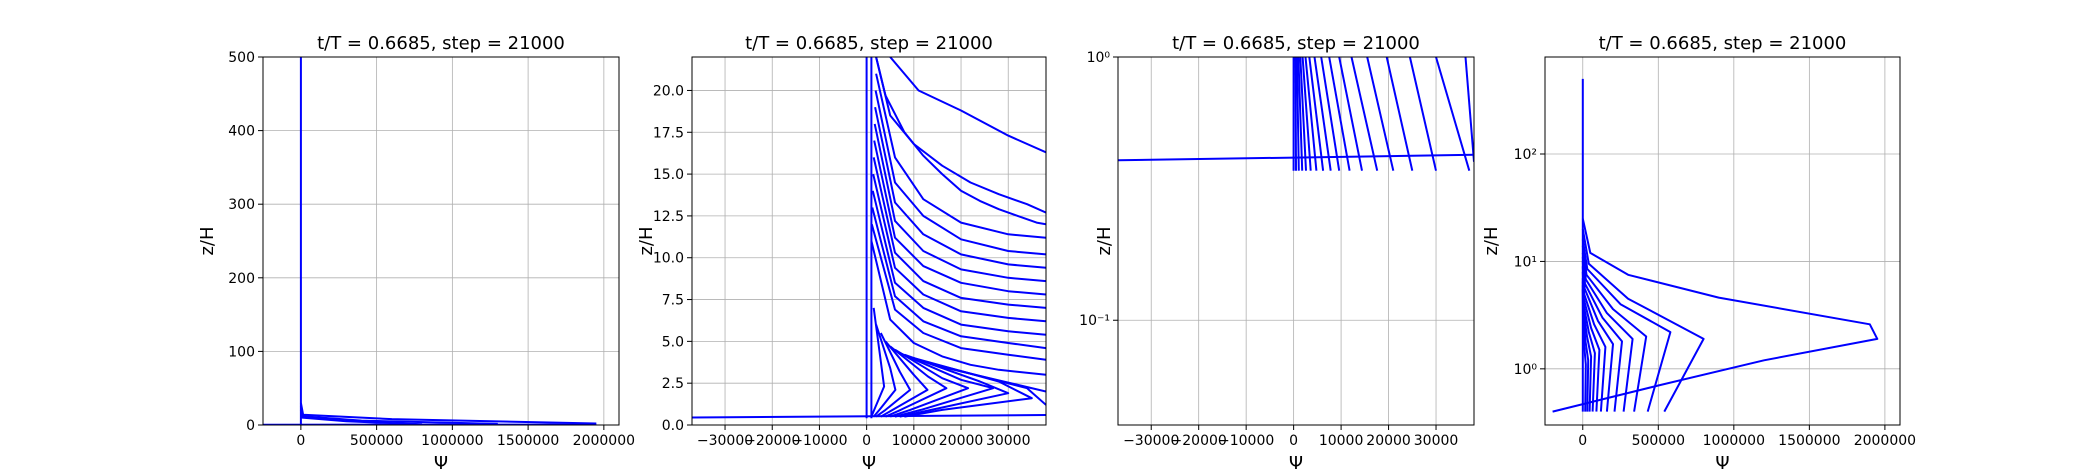 Image resolution: width=2100 pixels, height=475 pixels. I want to click on x-tick-label: 30000, so click(1436, 441).